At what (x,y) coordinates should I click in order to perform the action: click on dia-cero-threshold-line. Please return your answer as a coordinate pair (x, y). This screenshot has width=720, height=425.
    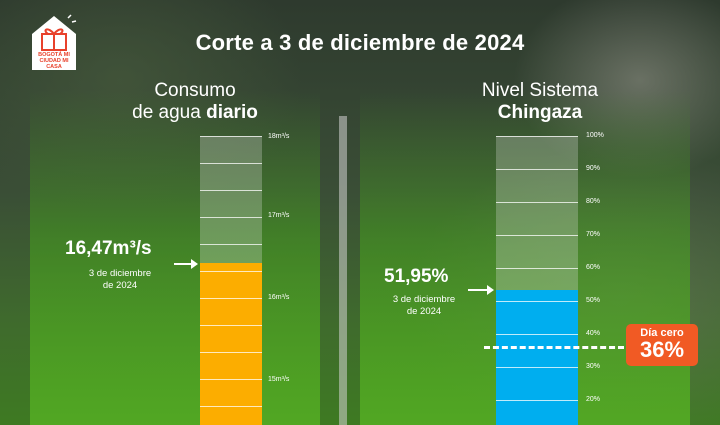
    Looking at the image, I should click on (554, 347).